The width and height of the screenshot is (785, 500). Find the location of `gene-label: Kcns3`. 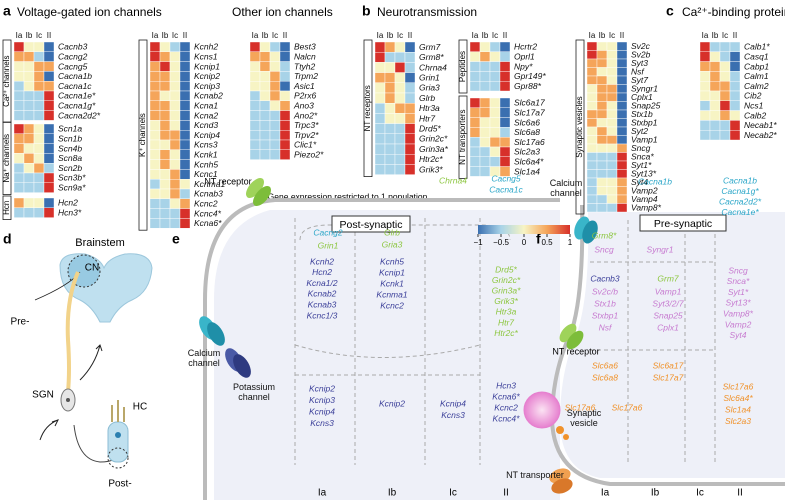

gene-label: Kcns3 is located at coordinates (453, 415).